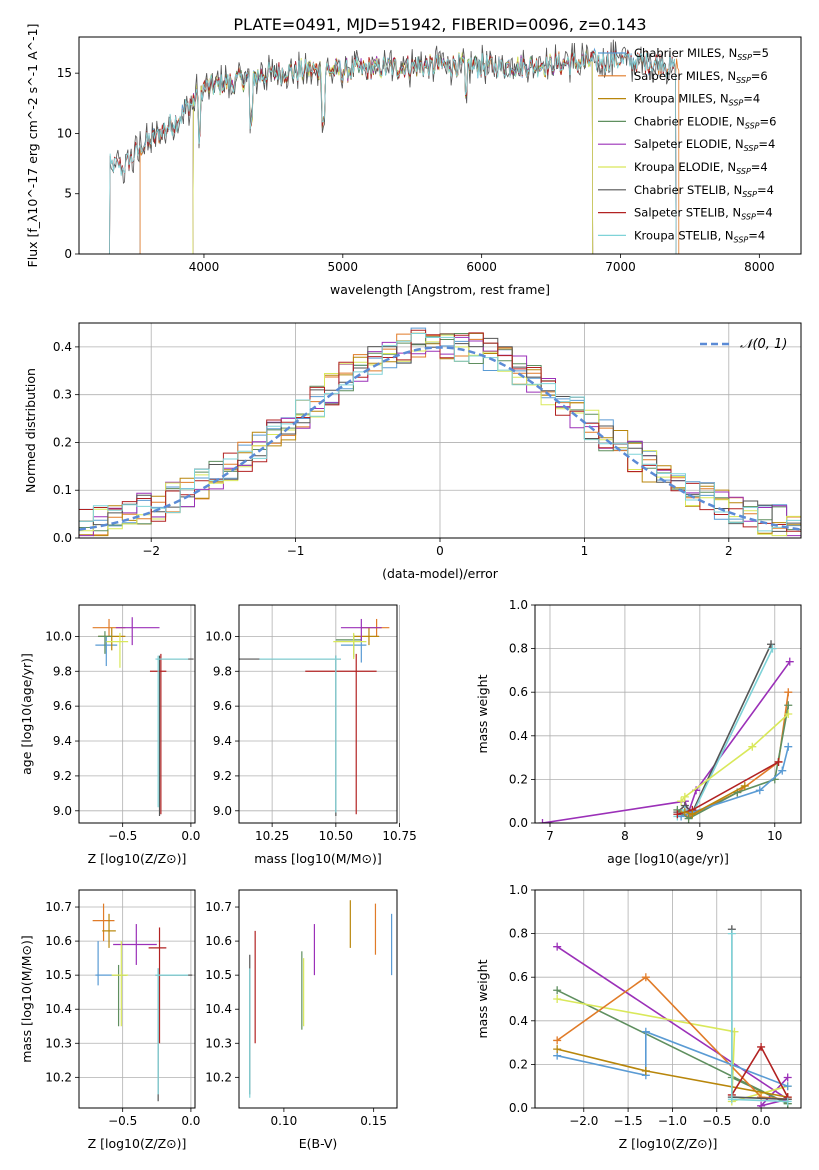 This screenshot has height=1170, width=819. I want to click on y-tick-label: 0.3, so click(62, 395).